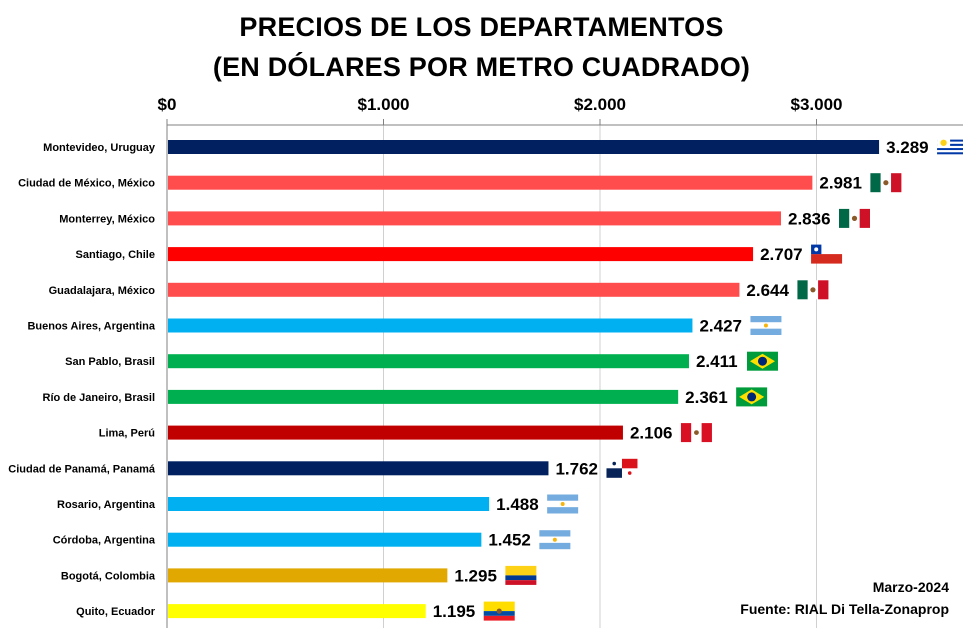 The width and height of the screenshot is (963, 628). I want to click on value-label: 1.452, so click(509, 540).